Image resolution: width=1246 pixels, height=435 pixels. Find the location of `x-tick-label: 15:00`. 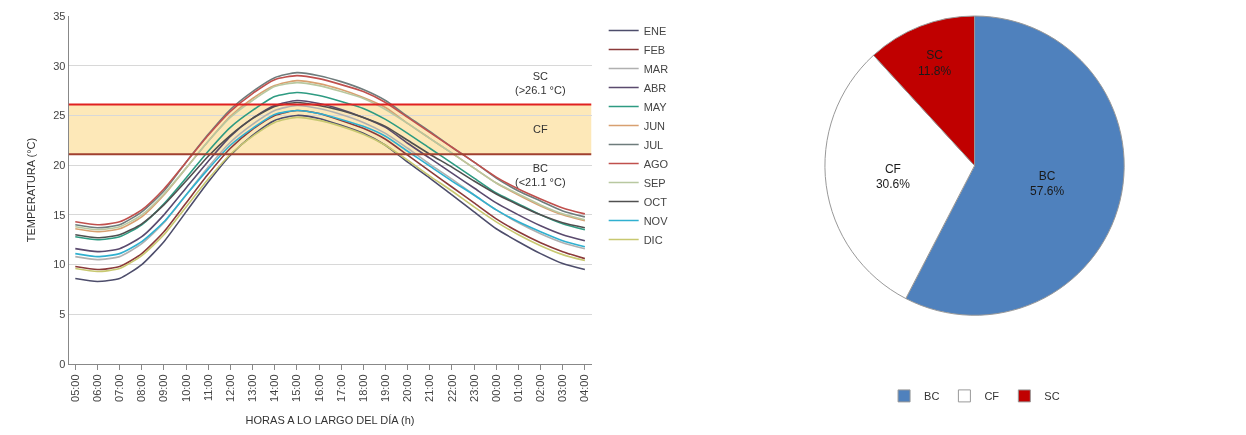

x-tick-label: 15:00 is located at coordinates (296, 388).